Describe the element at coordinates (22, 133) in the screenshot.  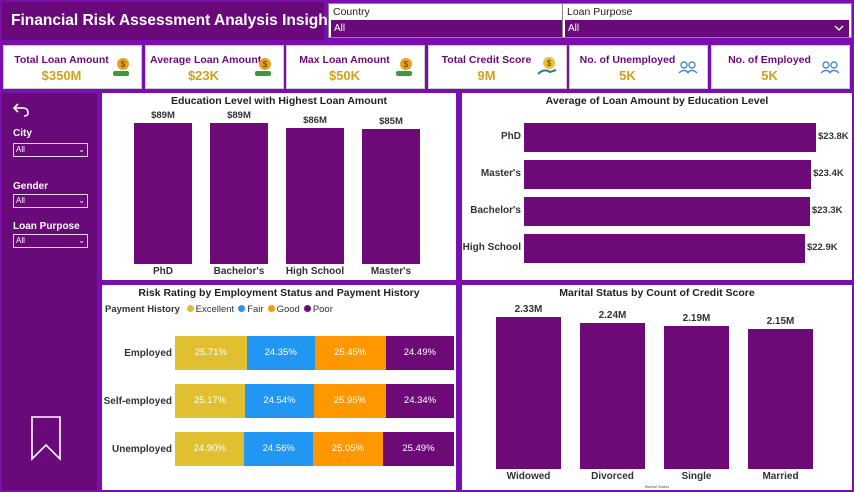
I see `city-filter-label: City` at that location.